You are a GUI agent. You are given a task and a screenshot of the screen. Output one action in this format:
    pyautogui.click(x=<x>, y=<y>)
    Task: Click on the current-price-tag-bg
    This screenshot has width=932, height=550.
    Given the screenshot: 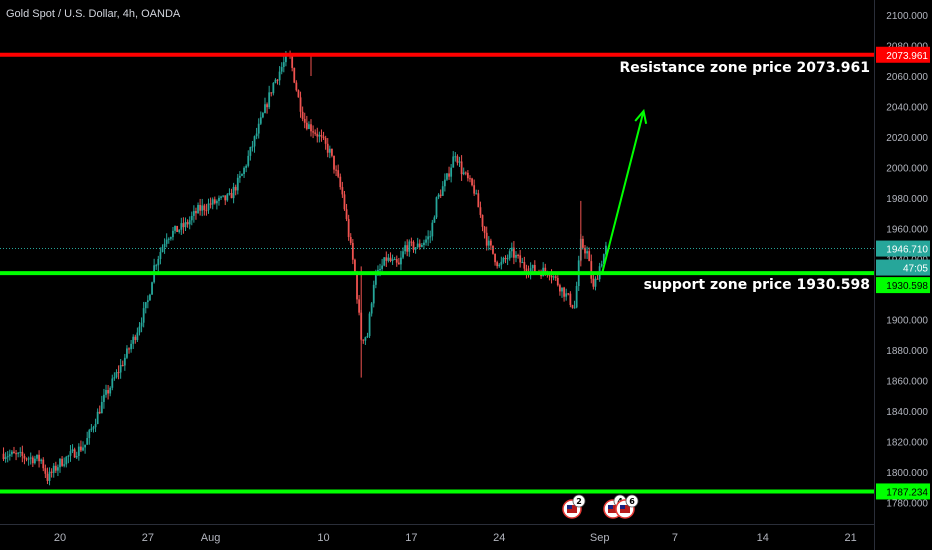 What is the action you would take?
    pyautogui.click(x=903, y=248)
    